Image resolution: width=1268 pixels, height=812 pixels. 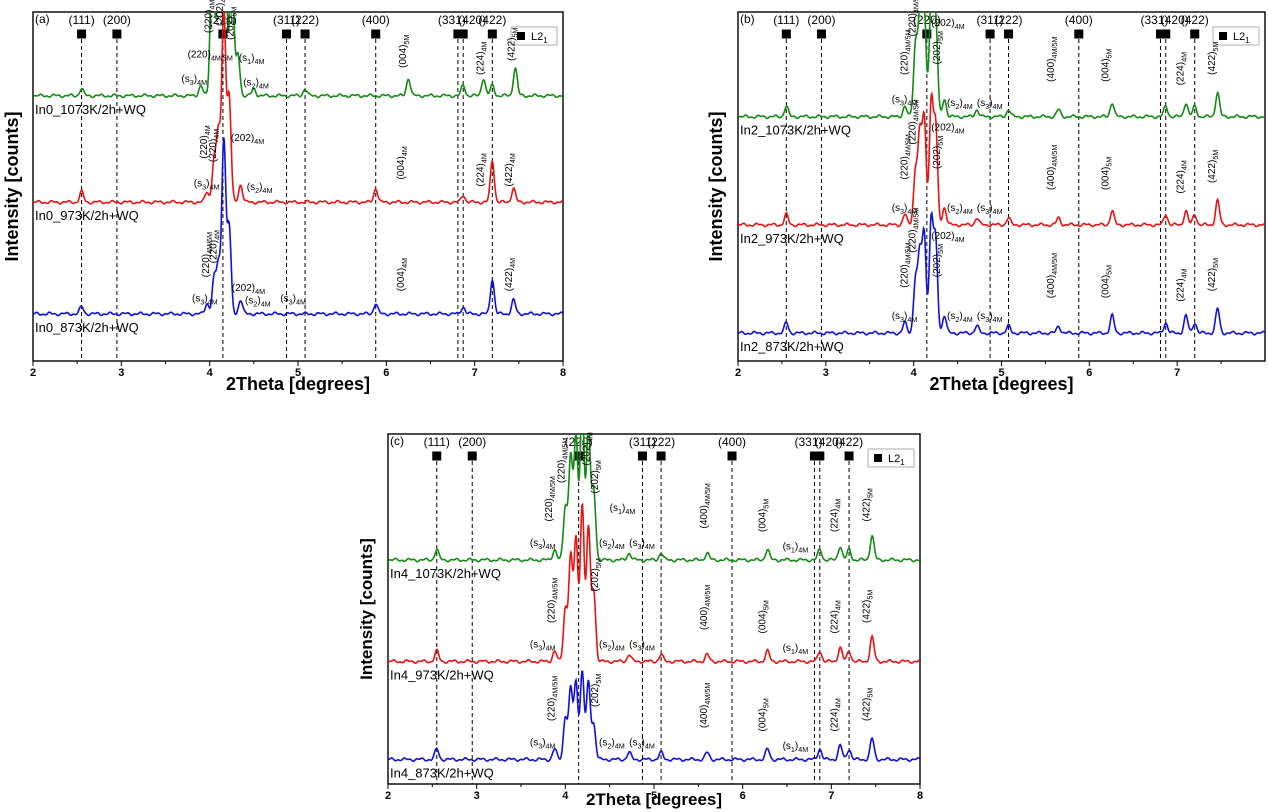 I want to click on panel-label: (b), so click(x=747, y=19).